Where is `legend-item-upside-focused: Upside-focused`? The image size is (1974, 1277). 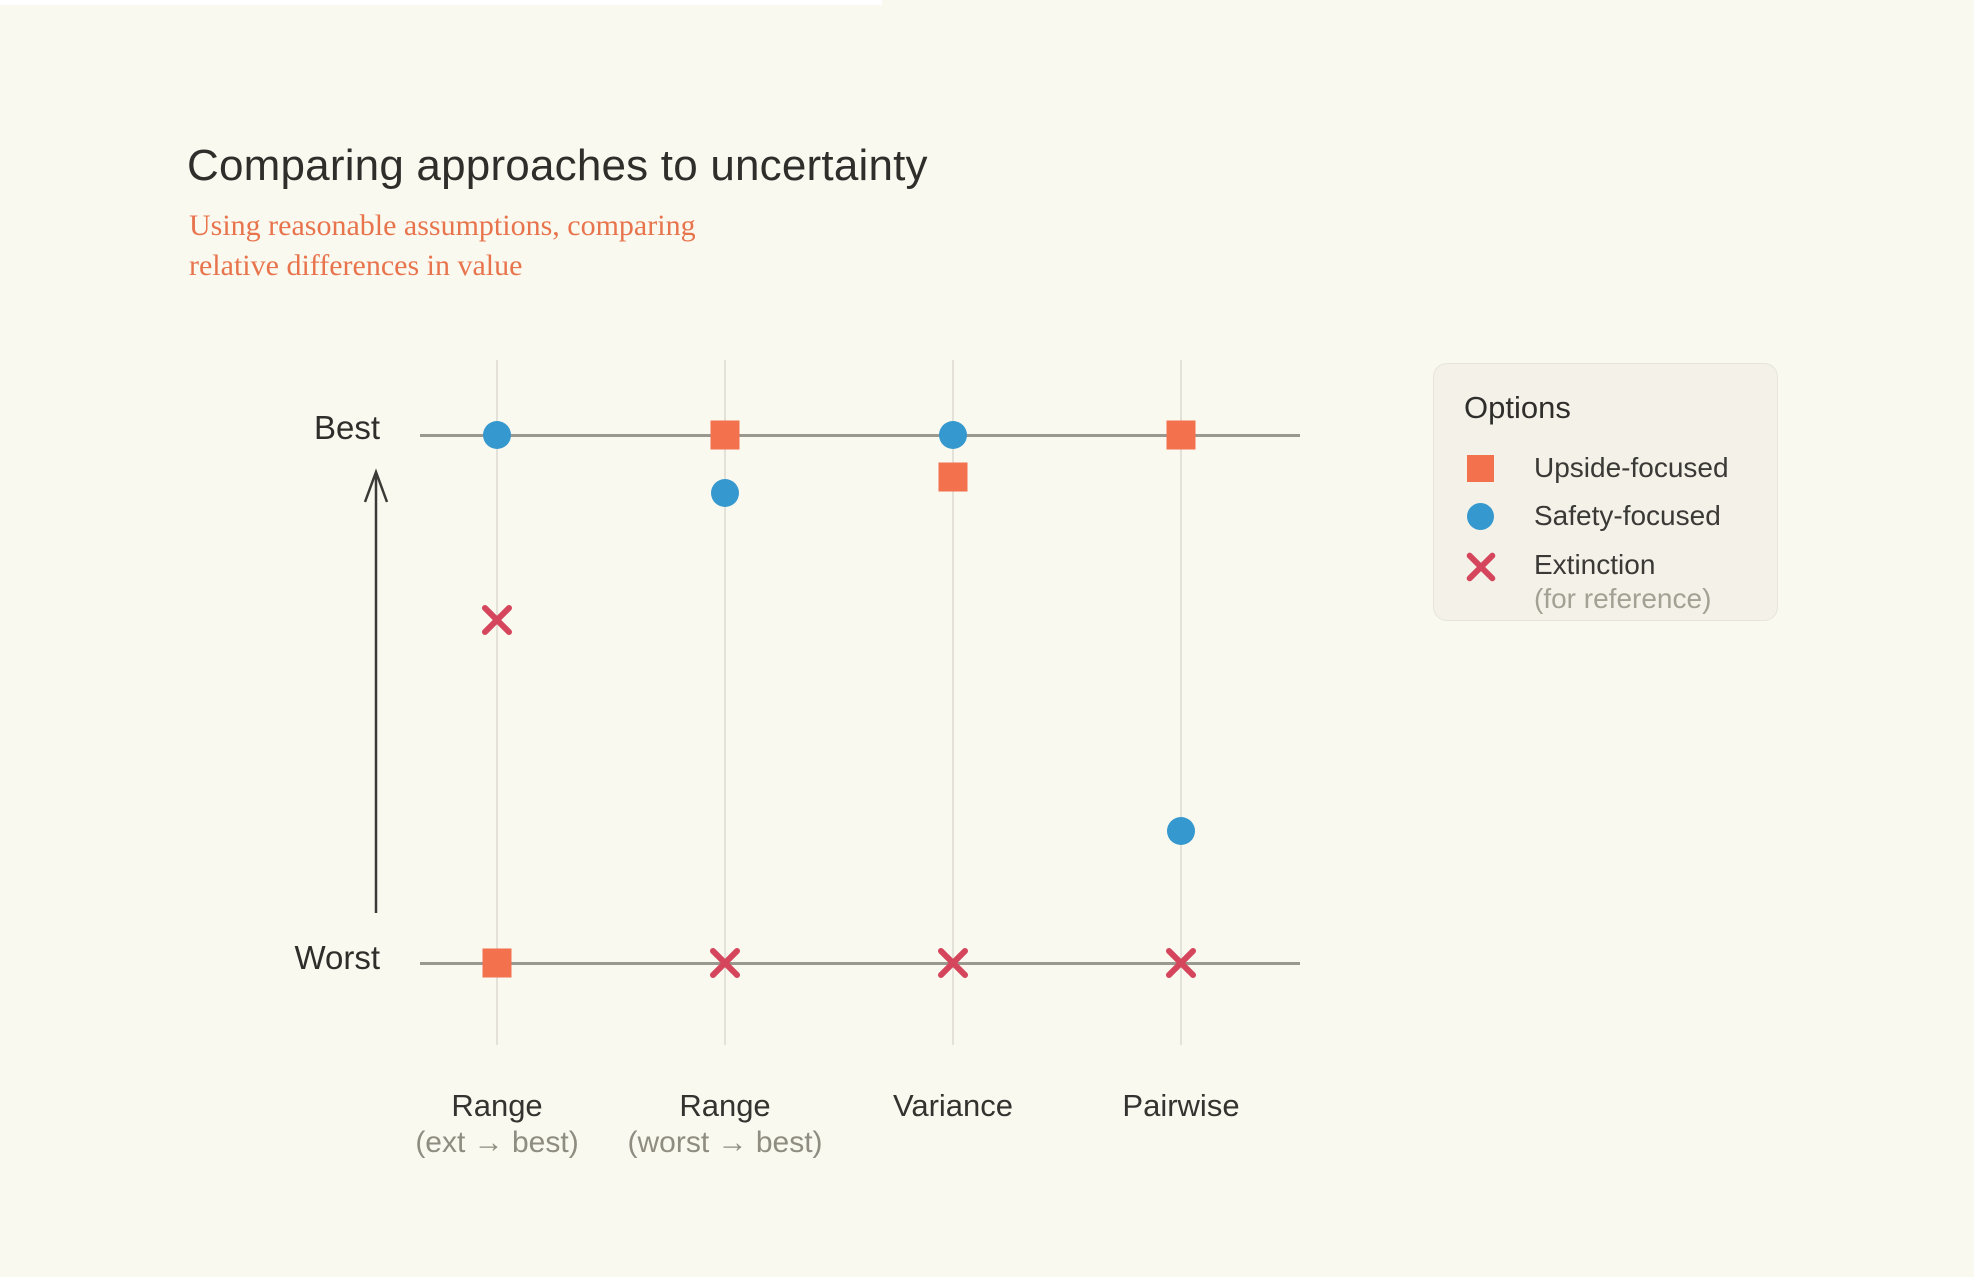
legend-item-upside-focused: Upside-focused is located at coordinates (1620, 468).